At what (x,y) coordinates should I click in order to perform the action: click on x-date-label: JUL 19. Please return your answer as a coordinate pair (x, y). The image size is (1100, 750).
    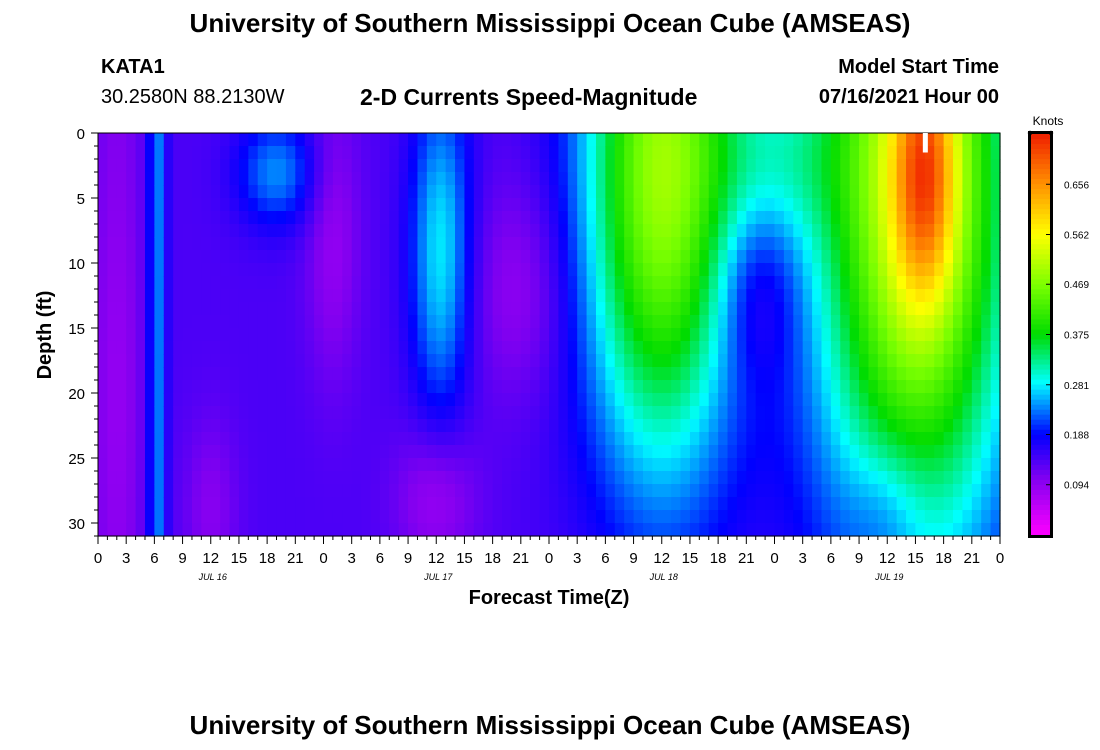
    Looking at the image, I should click on (888, 577).